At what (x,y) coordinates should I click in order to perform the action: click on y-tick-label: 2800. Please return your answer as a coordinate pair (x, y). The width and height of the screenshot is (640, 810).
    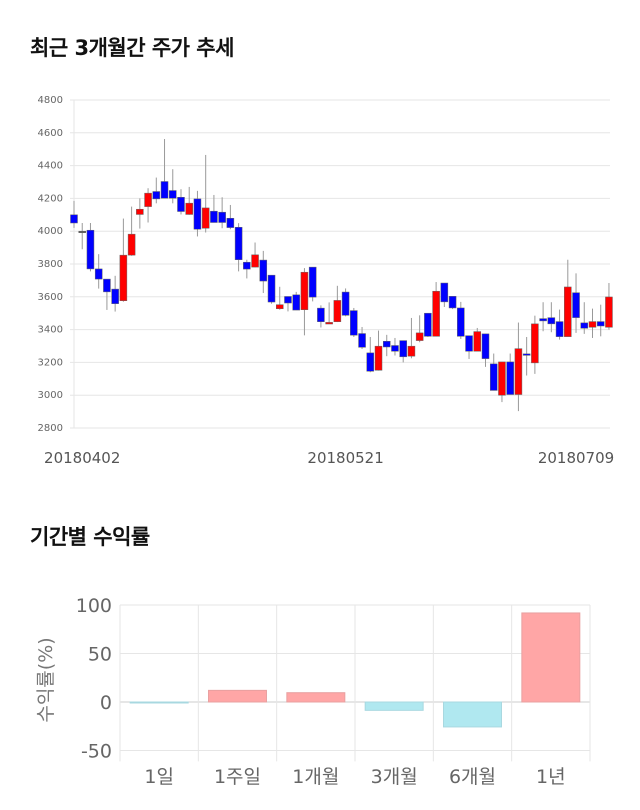
    Looking at the image, I should click on (50, 428).